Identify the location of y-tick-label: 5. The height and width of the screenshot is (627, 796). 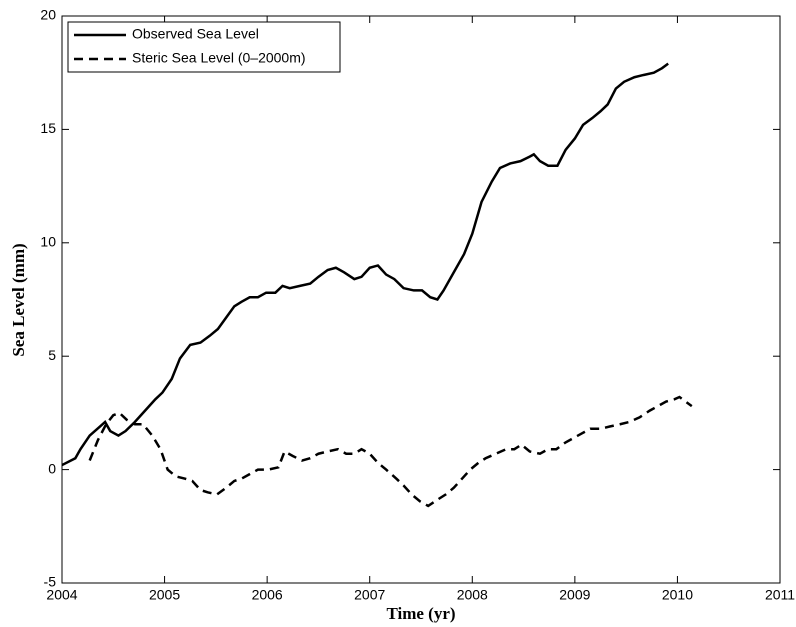
(52, 355).